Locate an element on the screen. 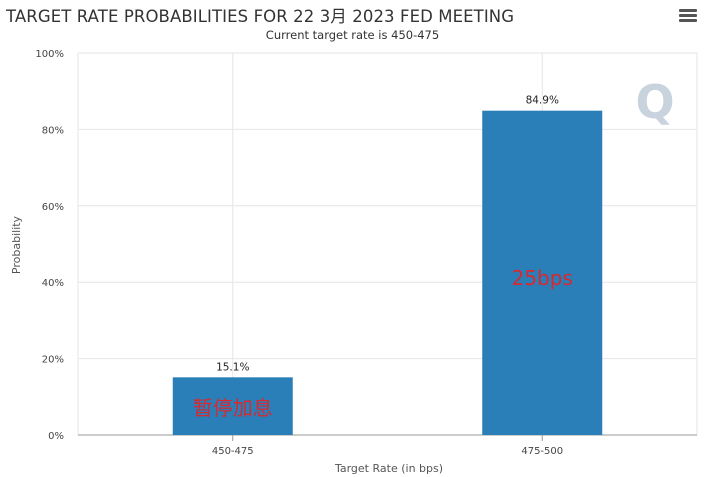  y-tick-label: 0% is located at coordinates (56, 436).